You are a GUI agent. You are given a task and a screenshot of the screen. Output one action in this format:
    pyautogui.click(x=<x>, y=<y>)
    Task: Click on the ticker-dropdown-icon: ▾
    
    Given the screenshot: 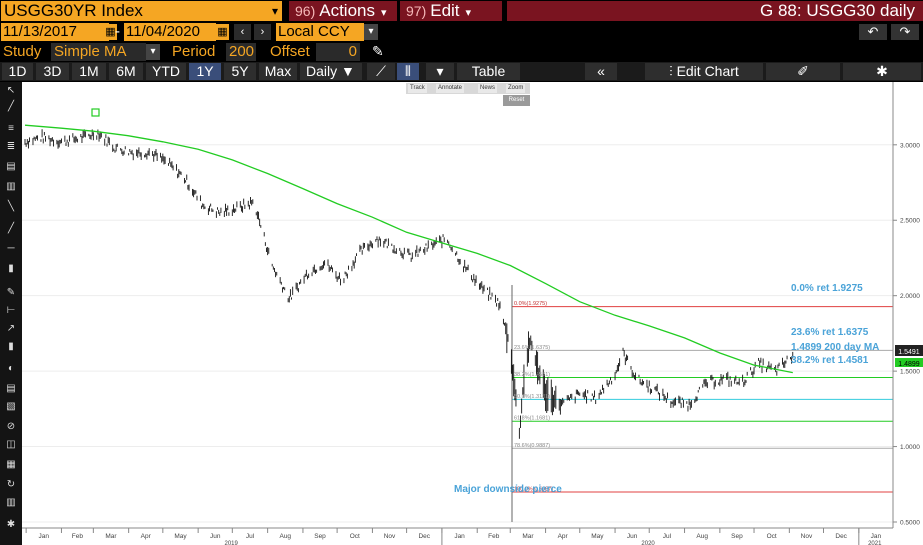 What is the action you would take?
    pyautogui.click(x=274, y=11)
    